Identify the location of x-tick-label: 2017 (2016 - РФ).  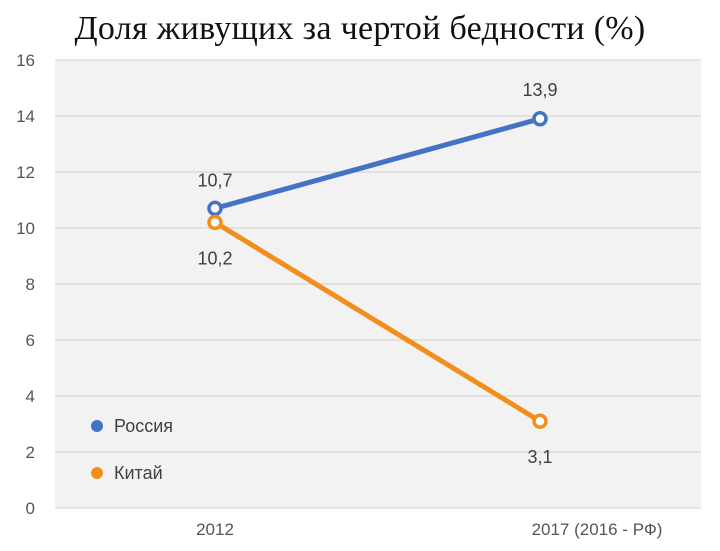
(597, 529).